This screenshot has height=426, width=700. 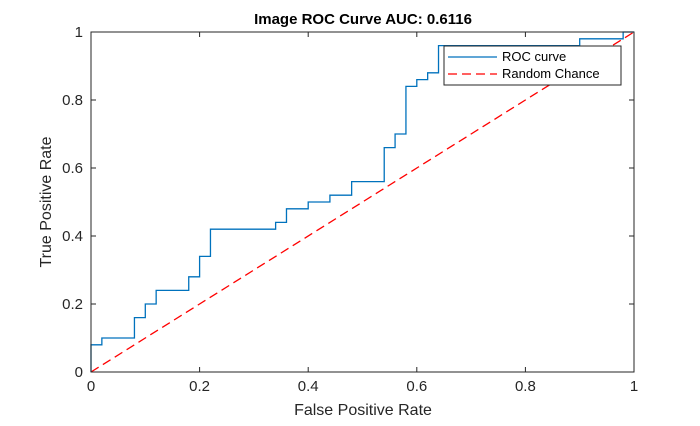 What do you see at coordinates (79, 32) in the screenshot?
I see `y-tick-label: 1` at bounding box center [79, 32].